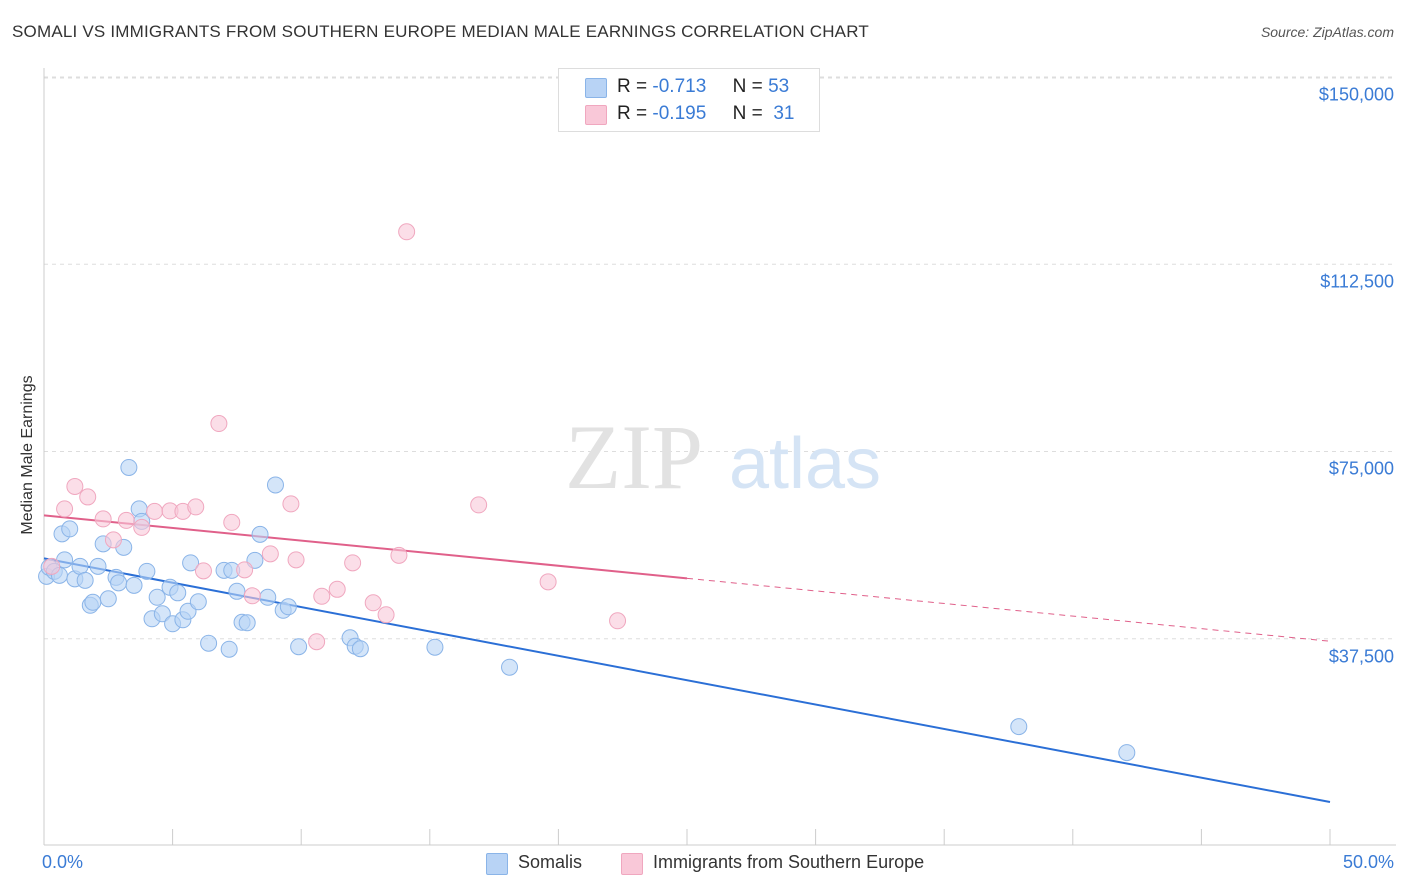 The height and width of the screenshot is (892, 1406). Describe the element at coordinates (1361, 656) in the screenshot. I see `y-tick-label: $37,500` at that location.